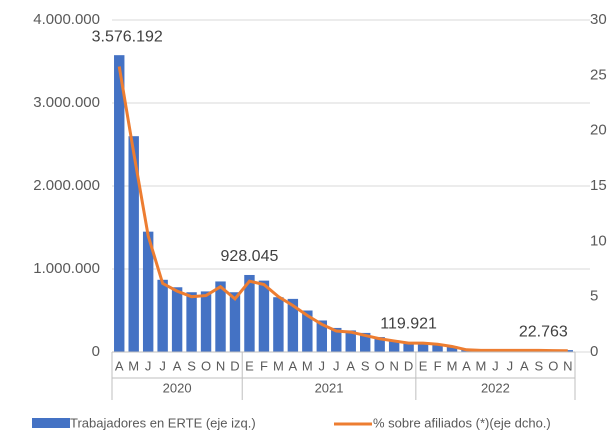  I want to click on y2-tick-label: 15, so click(598, 185).